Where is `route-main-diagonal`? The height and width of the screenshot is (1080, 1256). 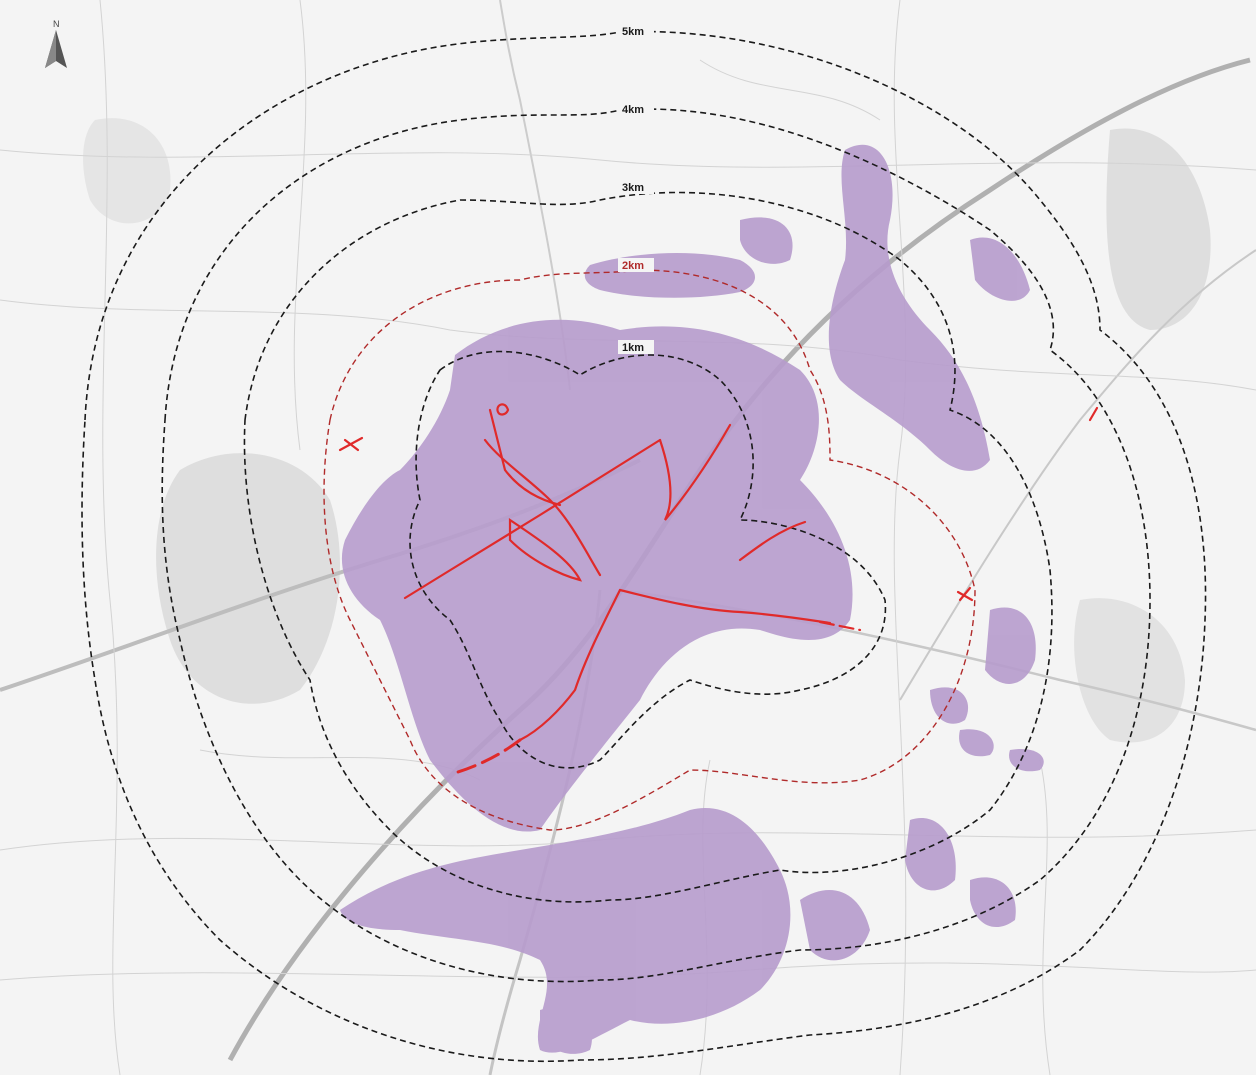 route-main-diagonal is located at coordinates (532, 519).